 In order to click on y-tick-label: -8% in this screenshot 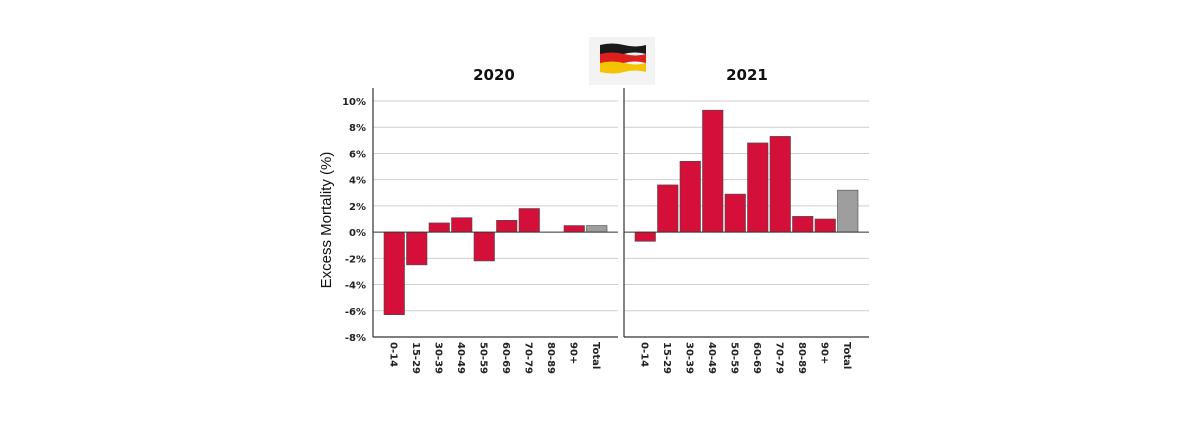, I will do `click(355, 338)`.